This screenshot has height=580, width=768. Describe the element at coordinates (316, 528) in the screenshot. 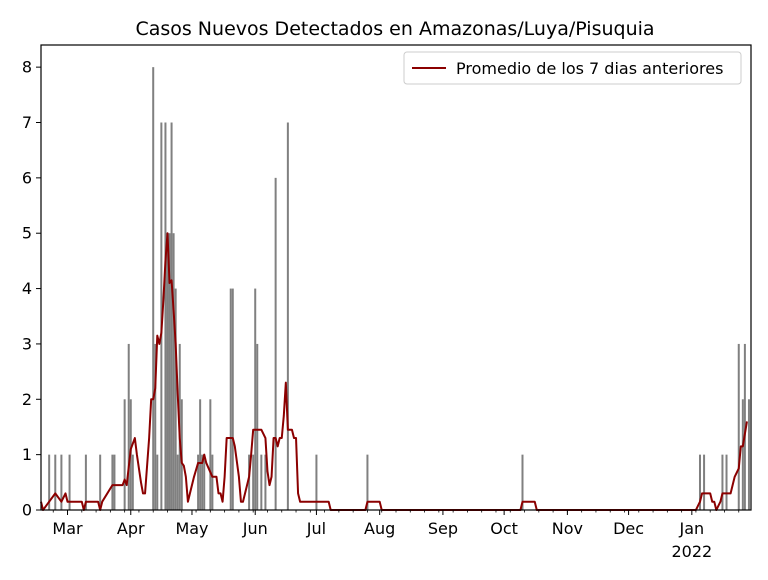

I see `x-tick-label: Jul` at that location.